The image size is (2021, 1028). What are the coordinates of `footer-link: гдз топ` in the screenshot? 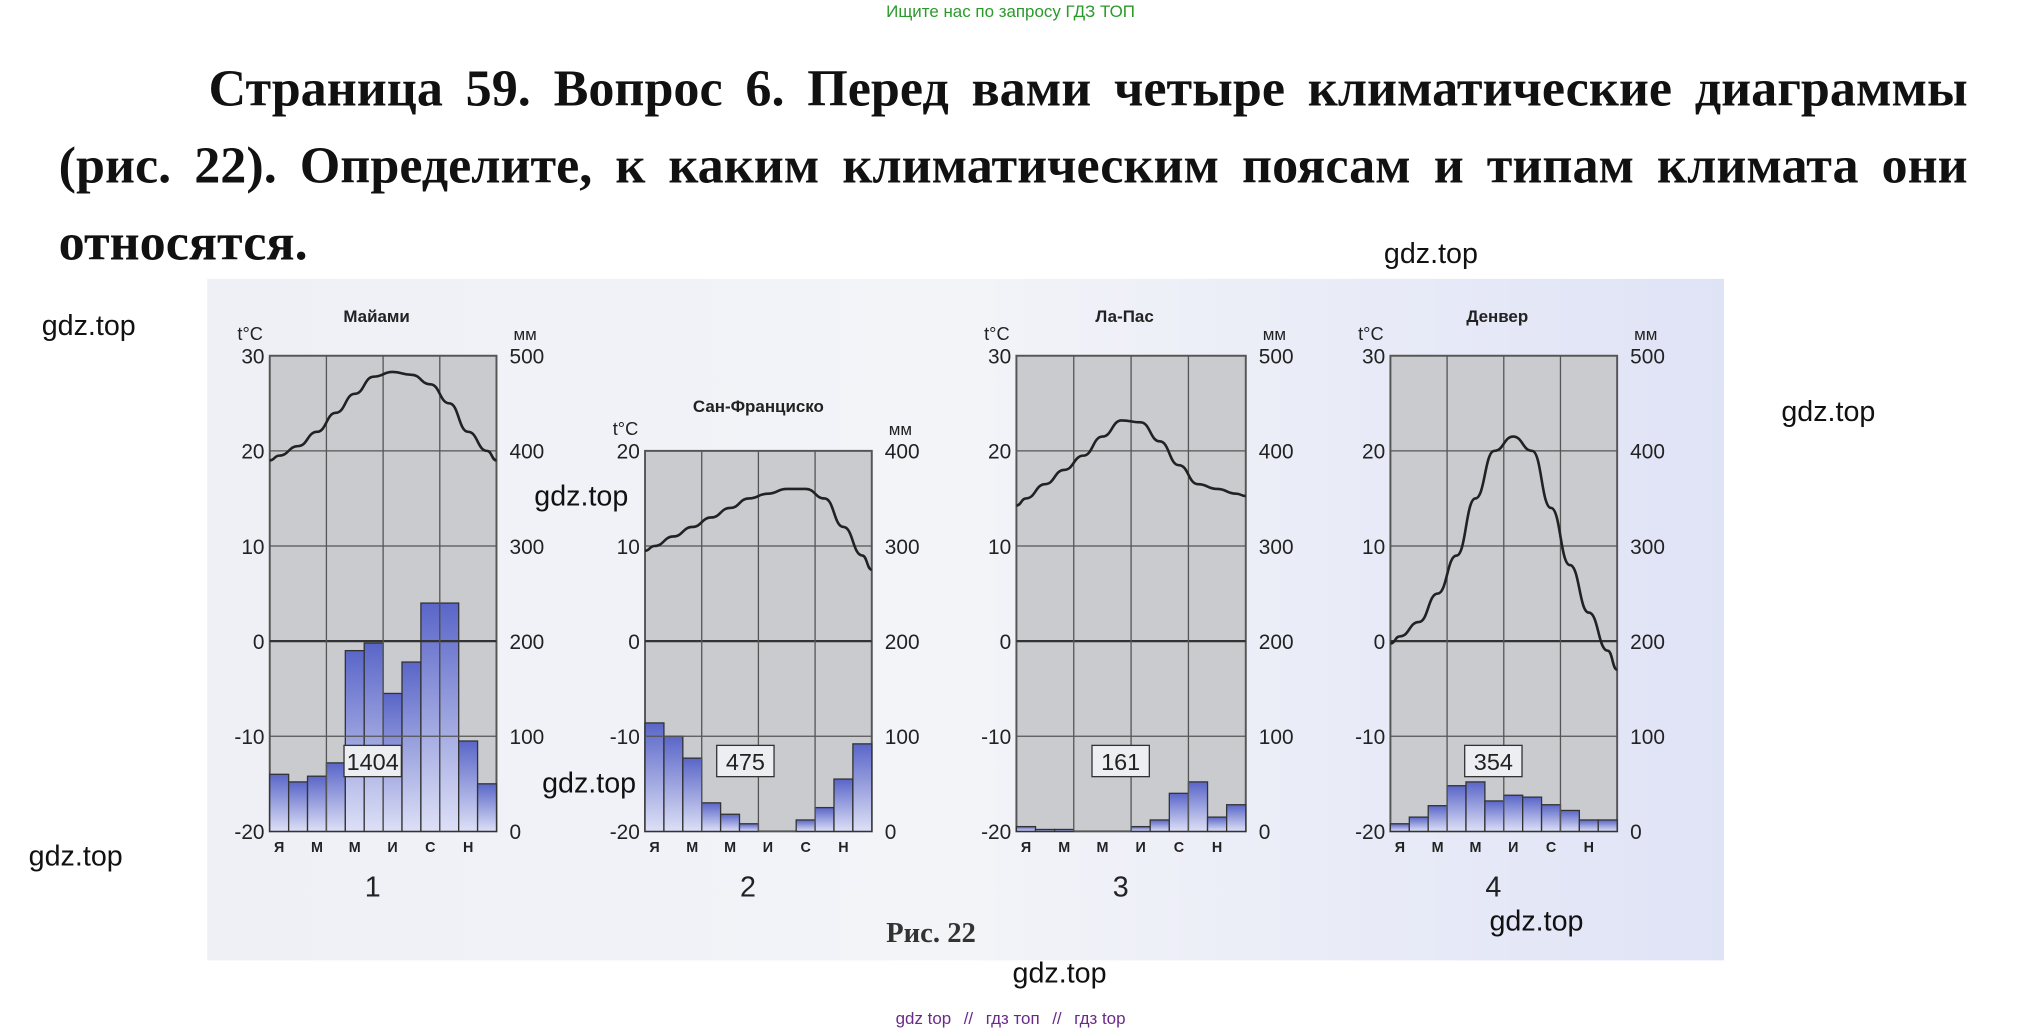 It's located at (1012, 1018).